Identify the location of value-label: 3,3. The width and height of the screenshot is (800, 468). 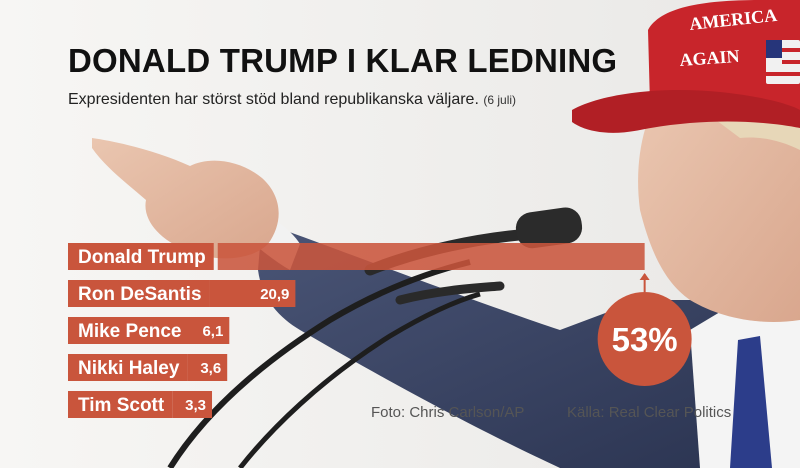
(195, 405).